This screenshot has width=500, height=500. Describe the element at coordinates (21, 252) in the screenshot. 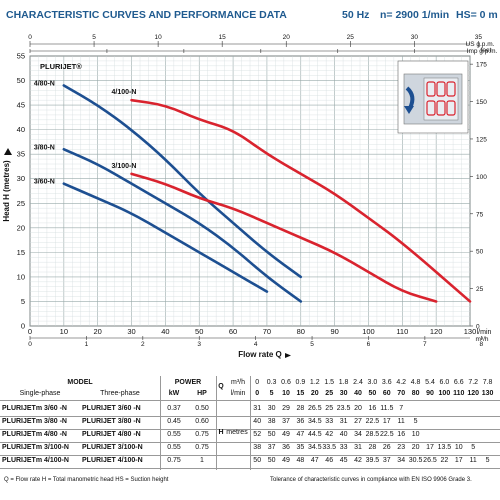

I see `y-tick-label: 15` at that location.